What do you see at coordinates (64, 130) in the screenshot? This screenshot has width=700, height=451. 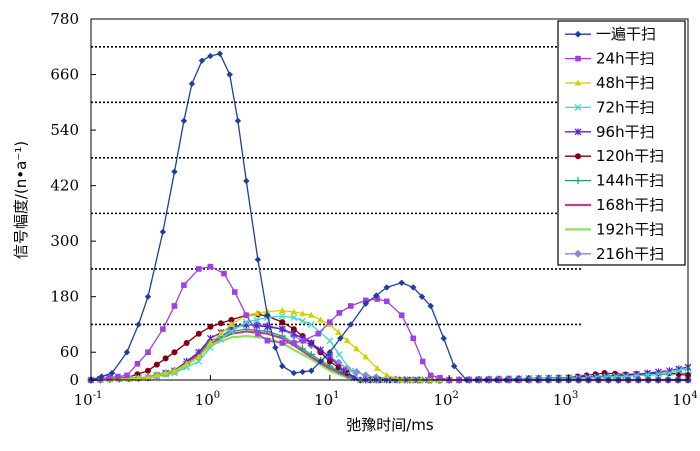 I see `y-tick-label: 540` at bounding box center [64, 130].